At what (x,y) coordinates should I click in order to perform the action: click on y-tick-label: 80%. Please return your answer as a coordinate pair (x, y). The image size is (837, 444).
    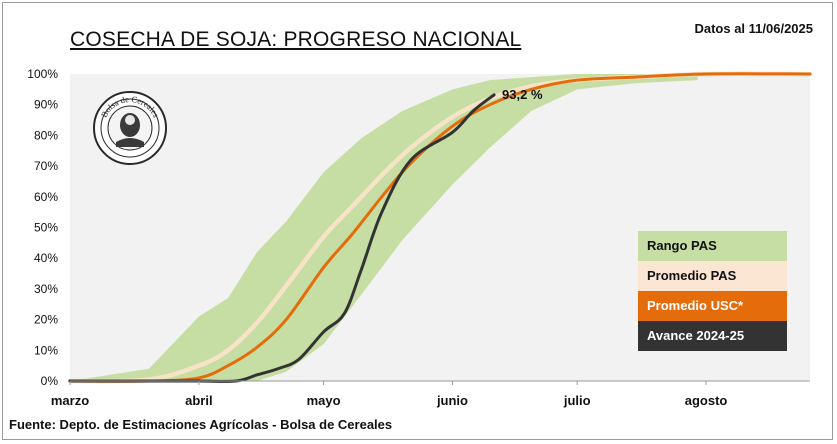
    Looking at the image, I should click on (46, 135).